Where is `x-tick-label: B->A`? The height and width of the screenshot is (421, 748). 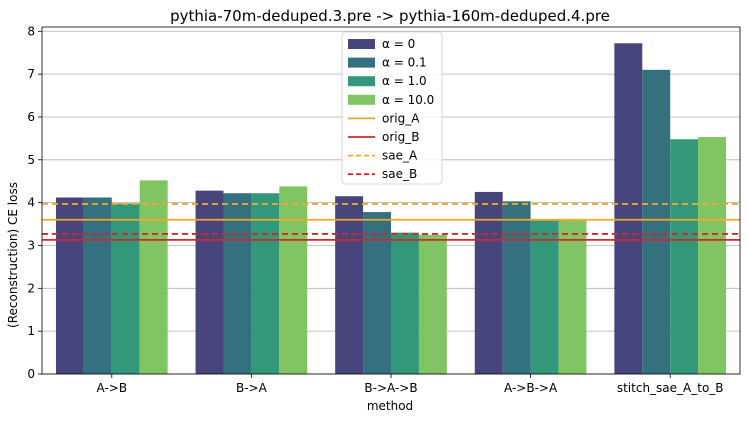
x-tick-label: B->A is located at coordinates (252, 388).